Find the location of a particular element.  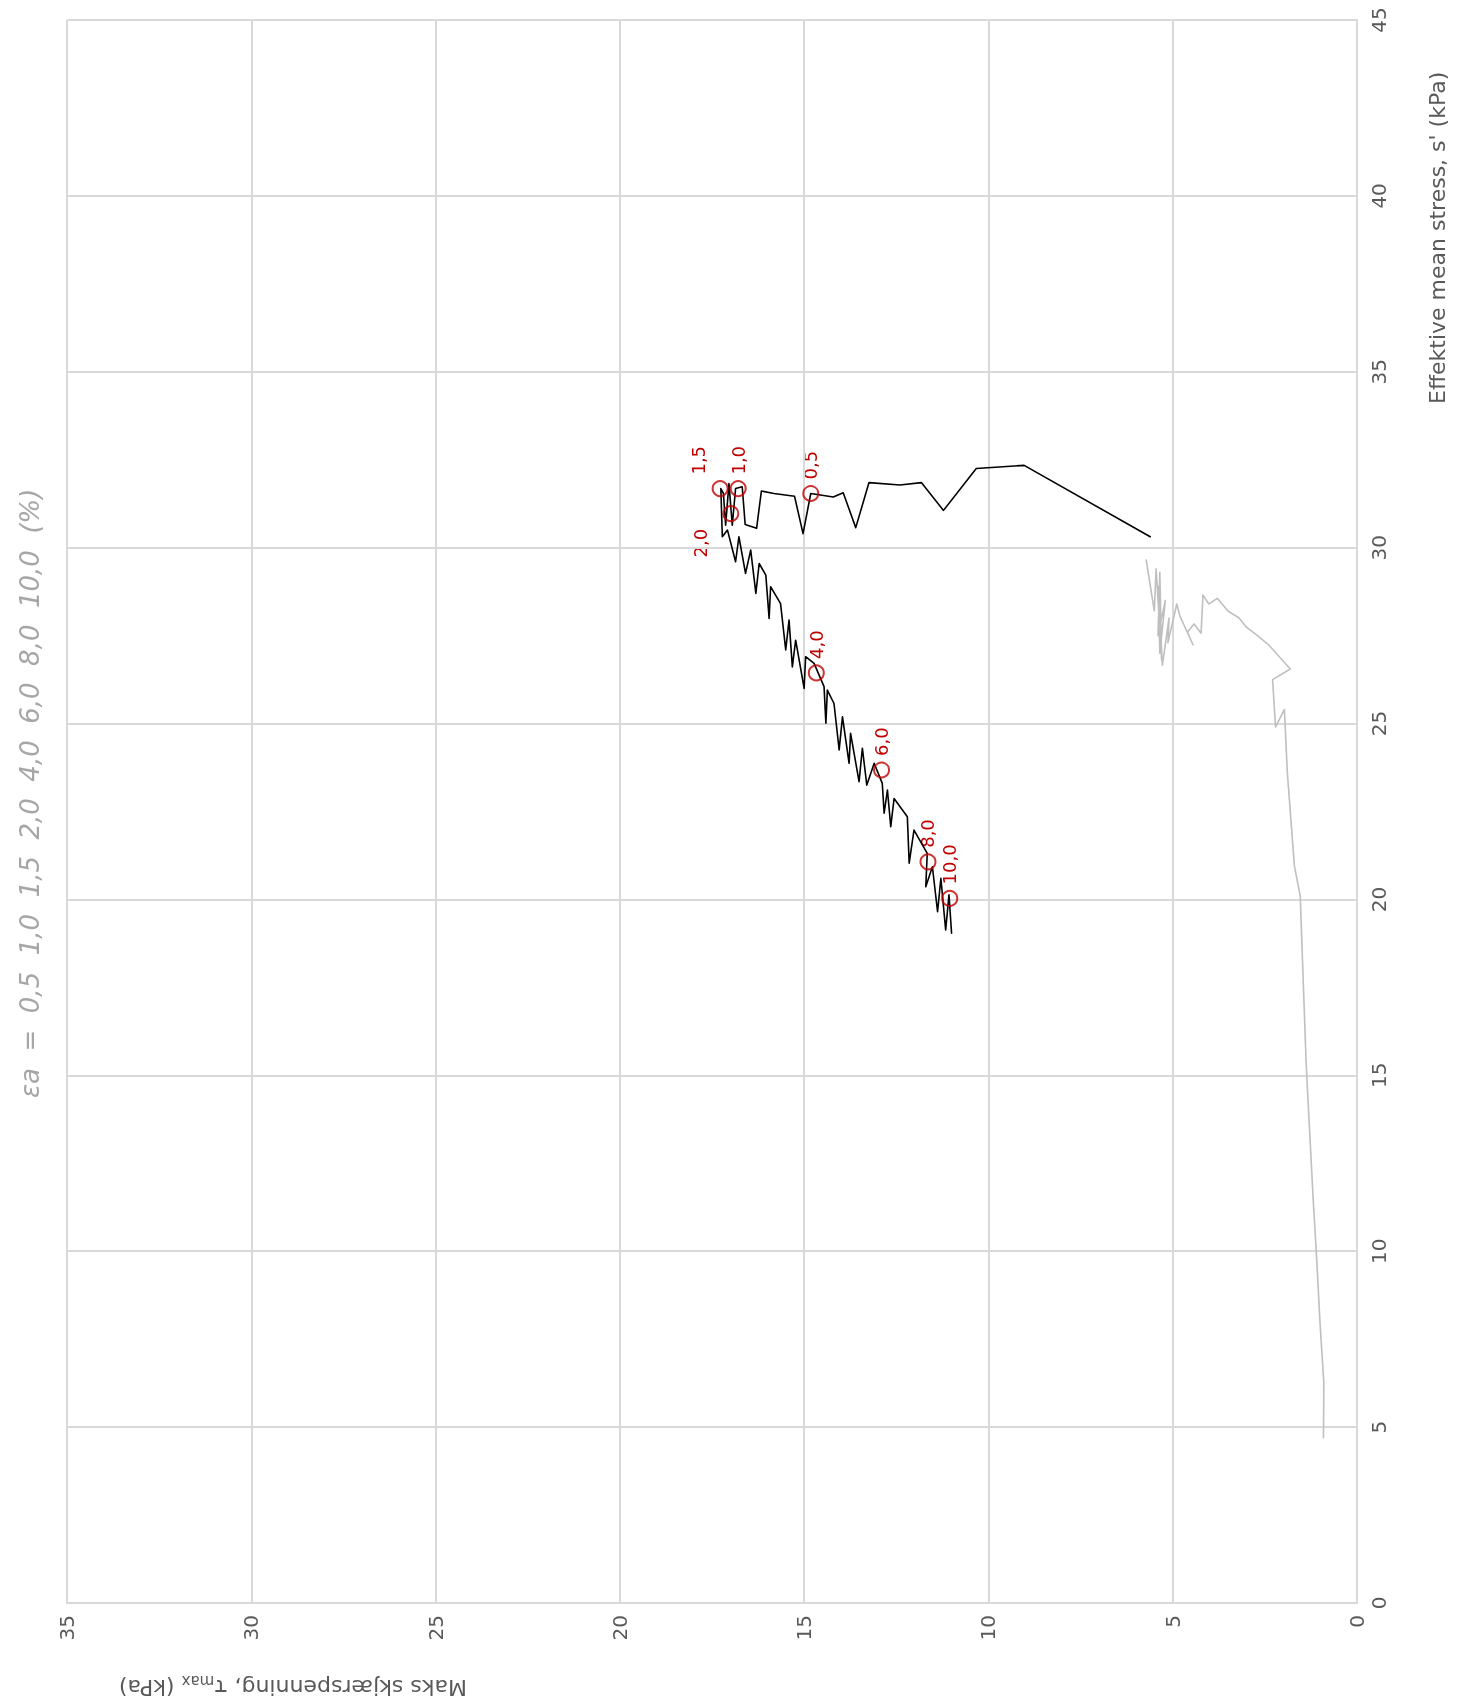

x-axis-title: Maks skjærspenning, τmax (kPa) is located at coordinates (292, 1686).